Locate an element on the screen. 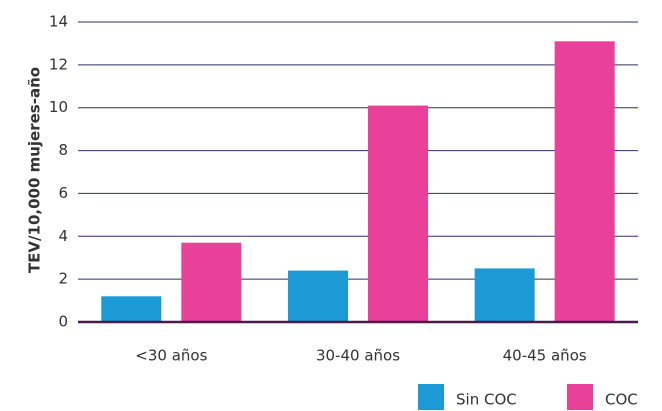 This screenshot has width=662, height=411. y-tick-label: 12 is located at coordinates (58, 64).